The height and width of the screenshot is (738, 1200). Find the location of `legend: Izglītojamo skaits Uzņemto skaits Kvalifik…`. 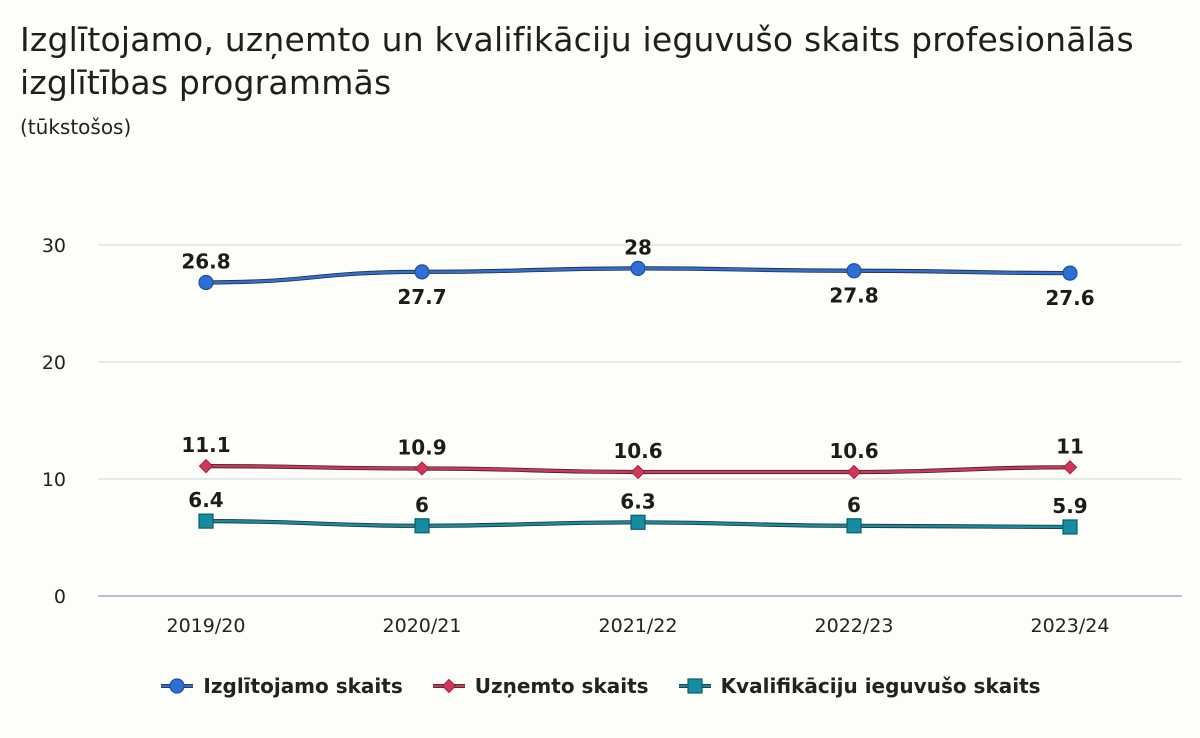

legend: Izglītojamo skaits Uzņemto skaits Kvalifik… is located at coordinates (600, 686).